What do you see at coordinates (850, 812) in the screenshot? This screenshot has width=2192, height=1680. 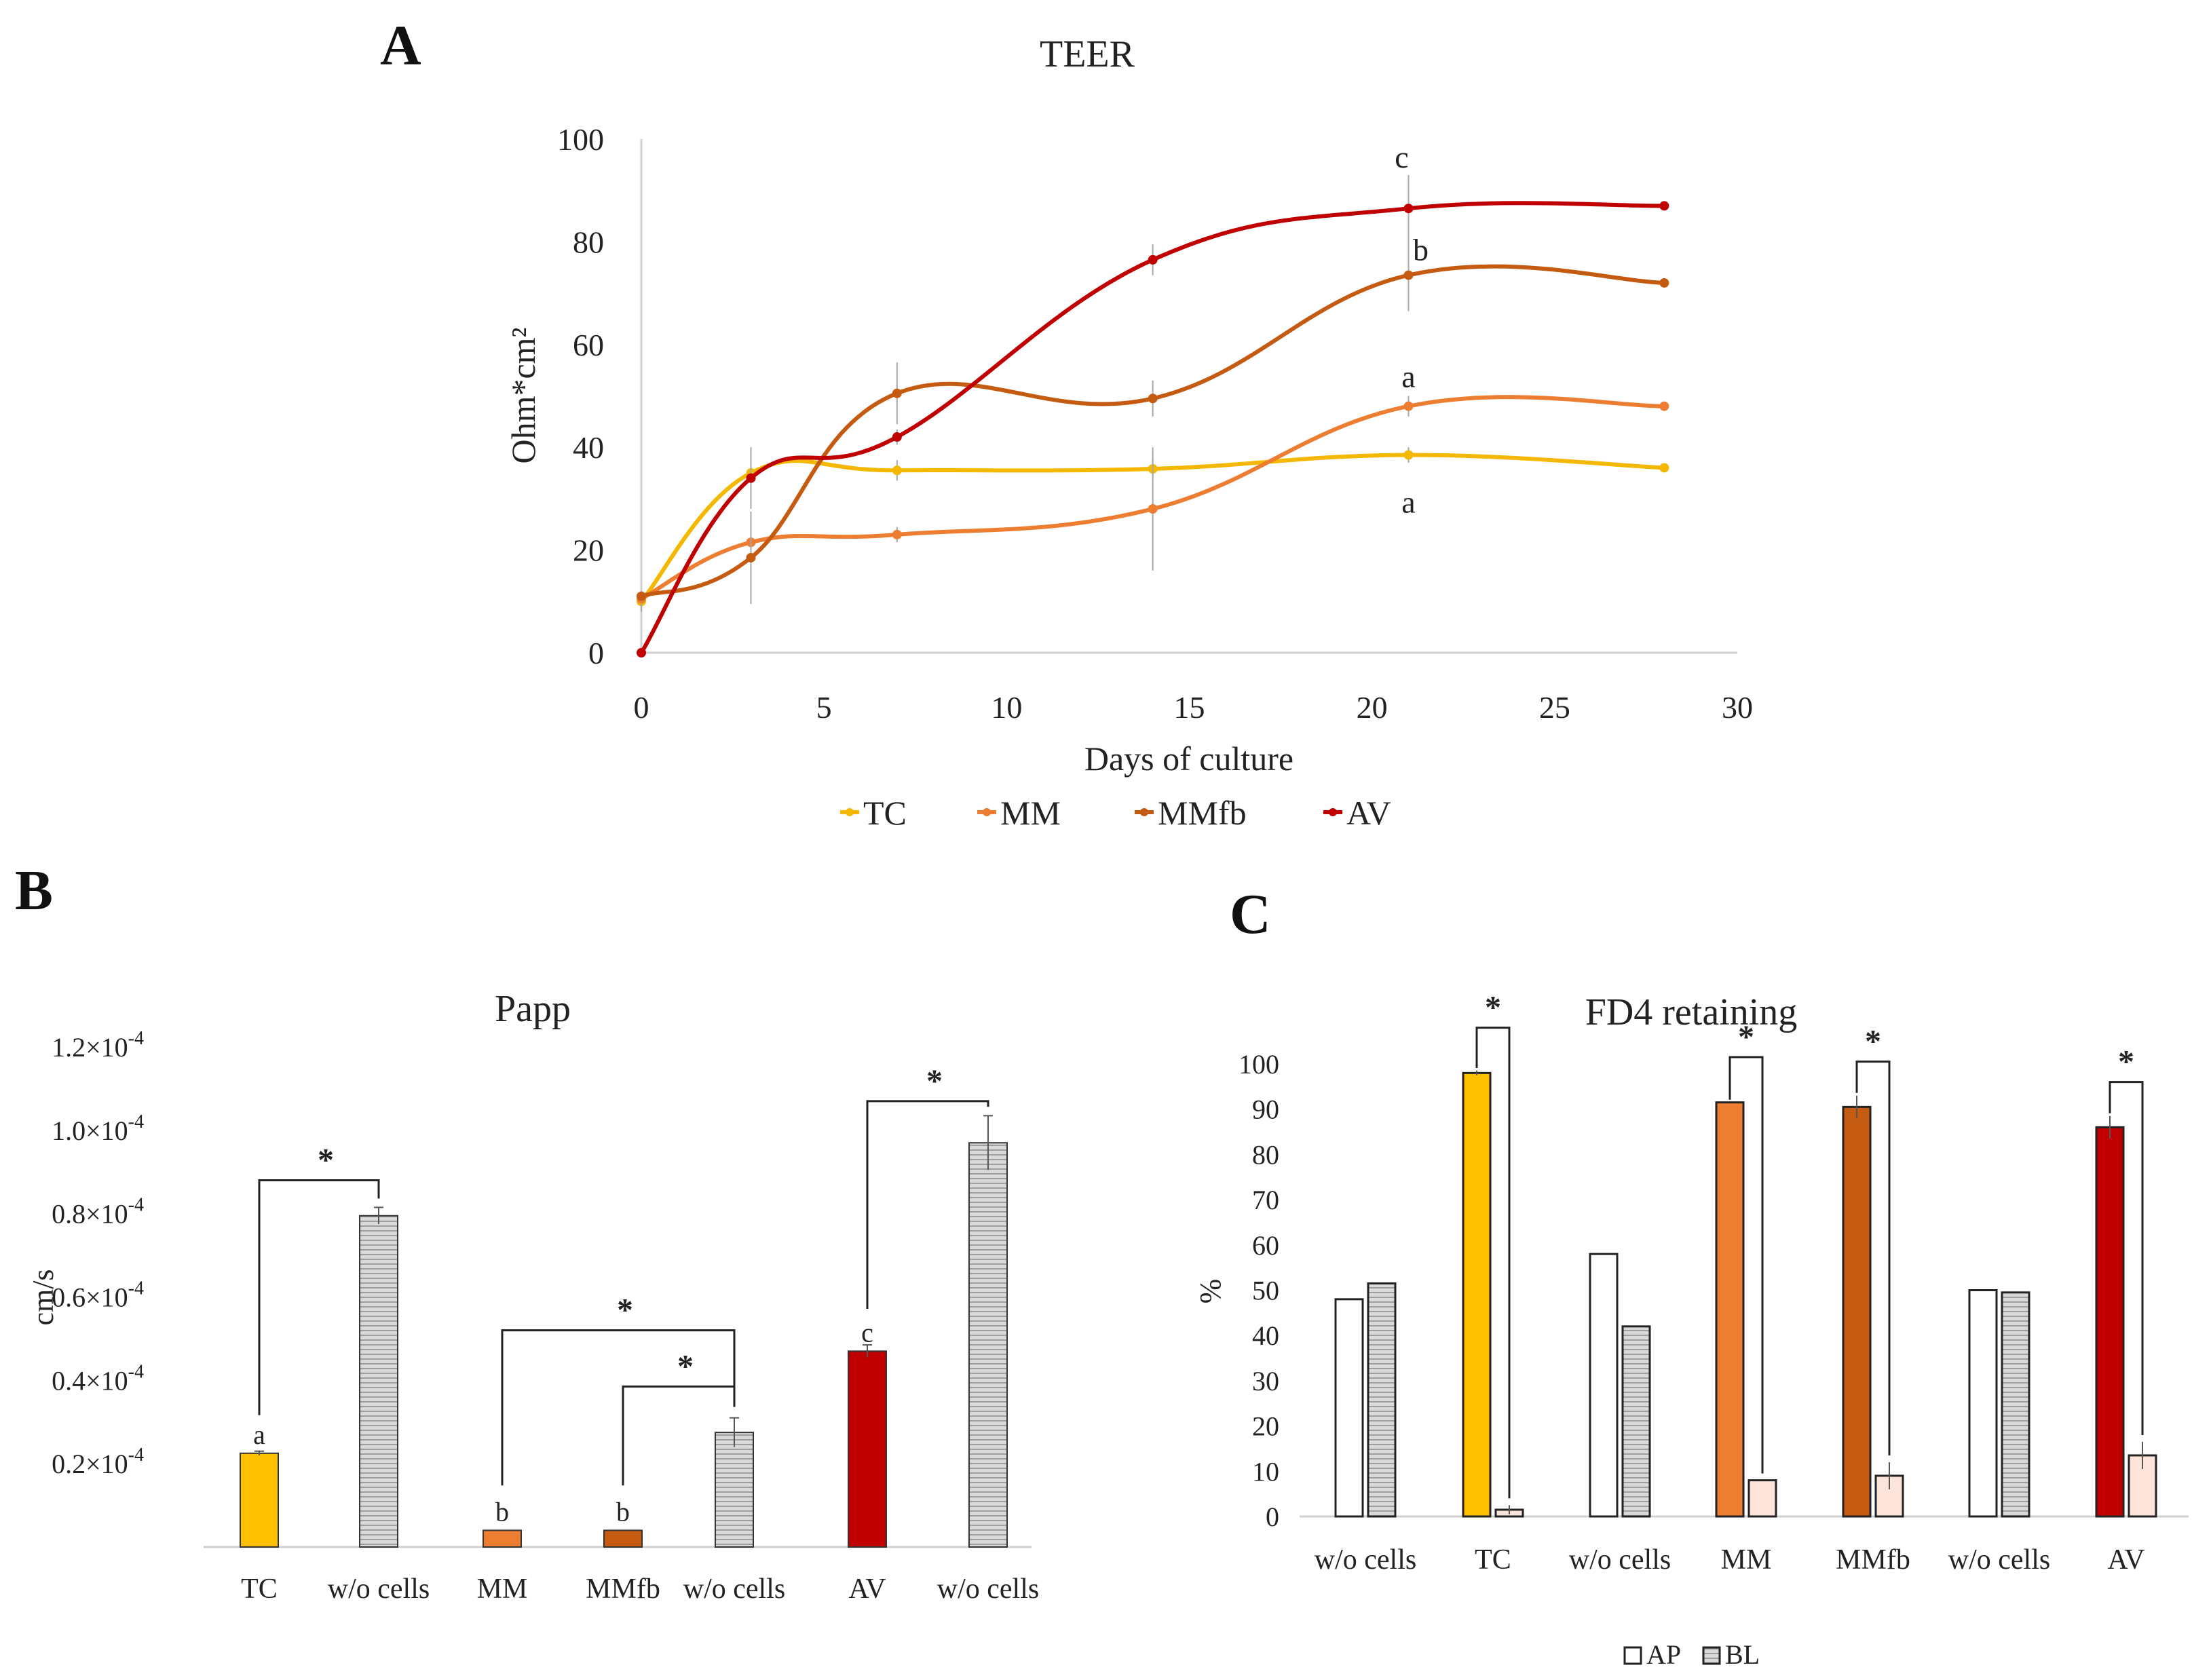 I see `legend-marker-tc` at bounding box center [850, 812].